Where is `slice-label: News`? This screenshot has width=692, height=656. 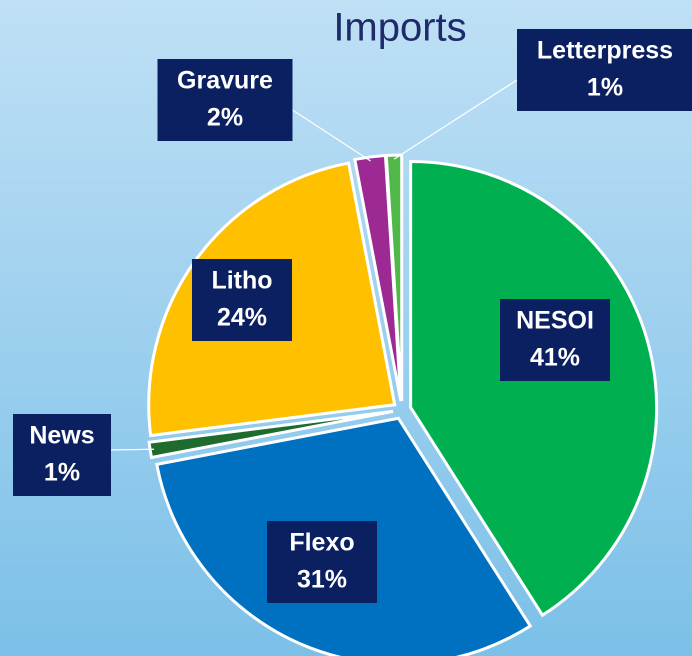
slice-label: News is located at coordinates (61, 436).